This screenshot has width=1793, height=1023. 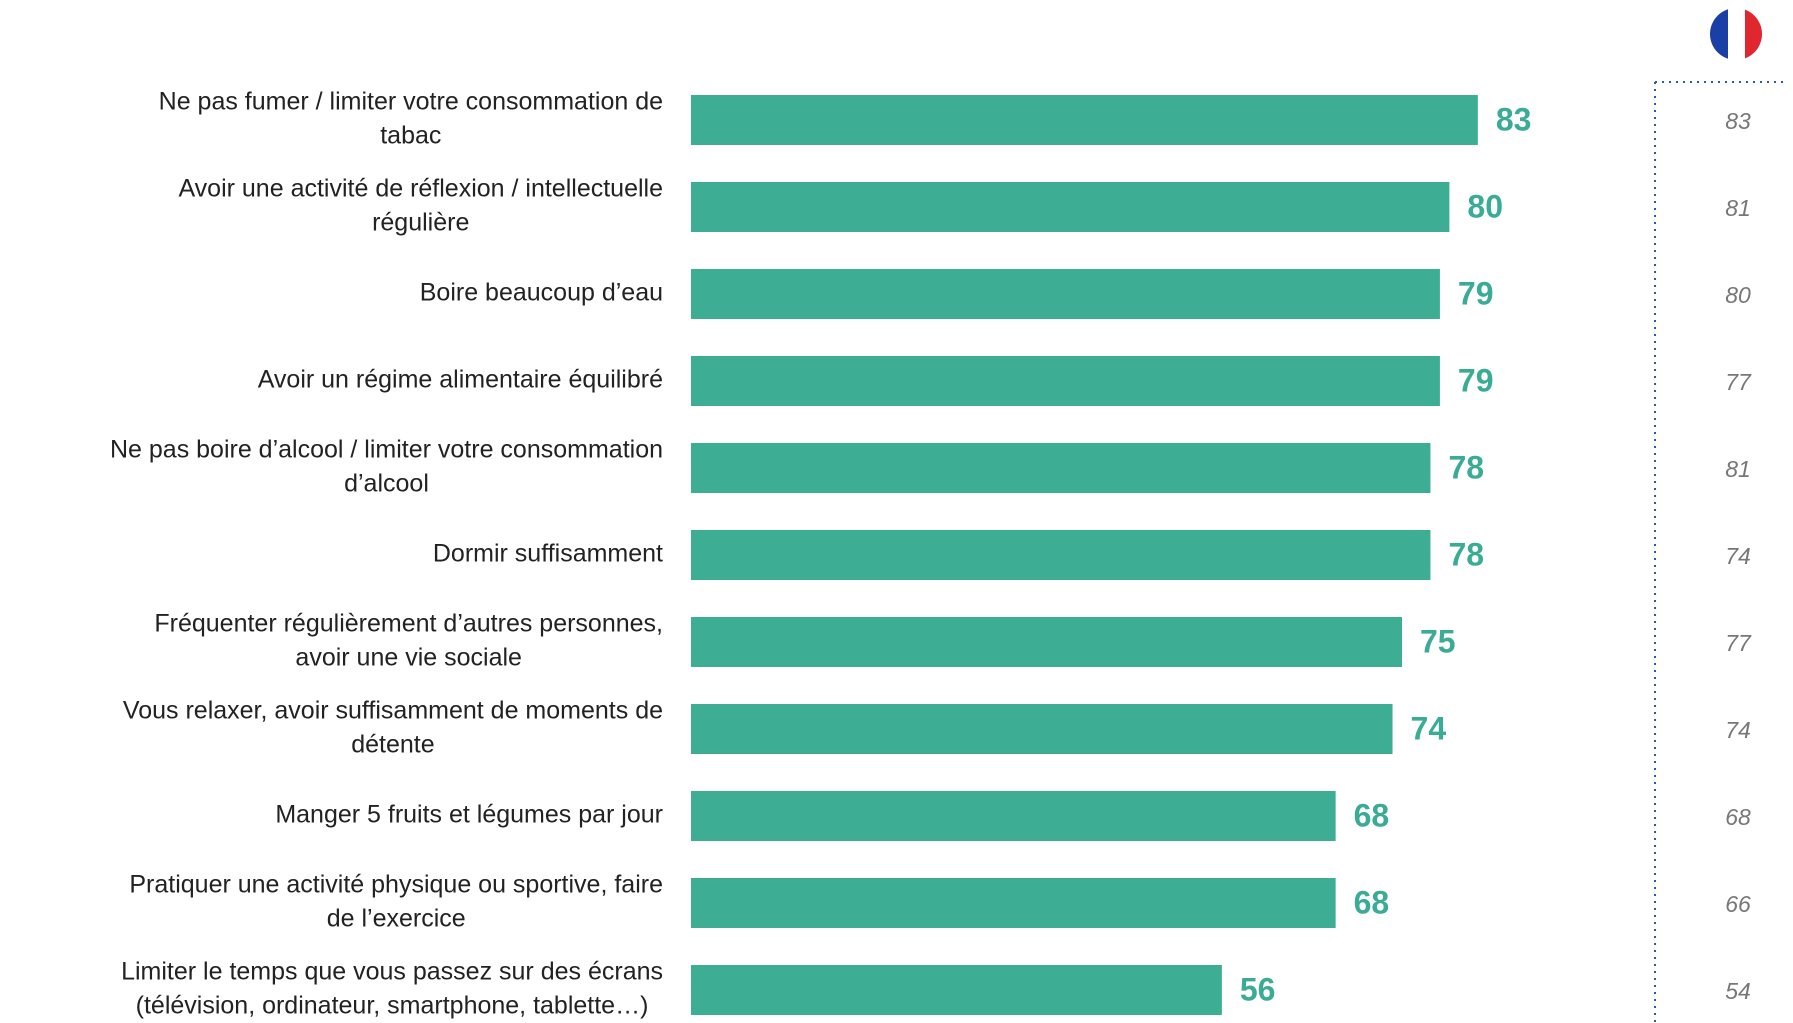 What do you see at coordinates (396, 919) in the screenshot?
I see `category-label: de l’exercice` at bounding box center [396, 919].